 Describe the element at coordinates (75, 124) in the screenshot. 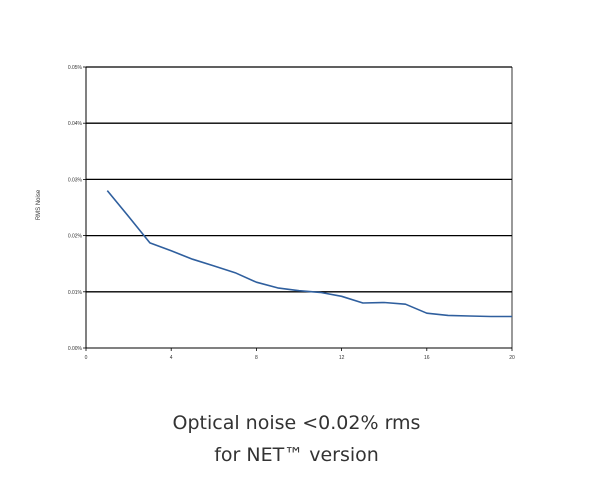

I see `y-tick-label: 0.04%` at that location.